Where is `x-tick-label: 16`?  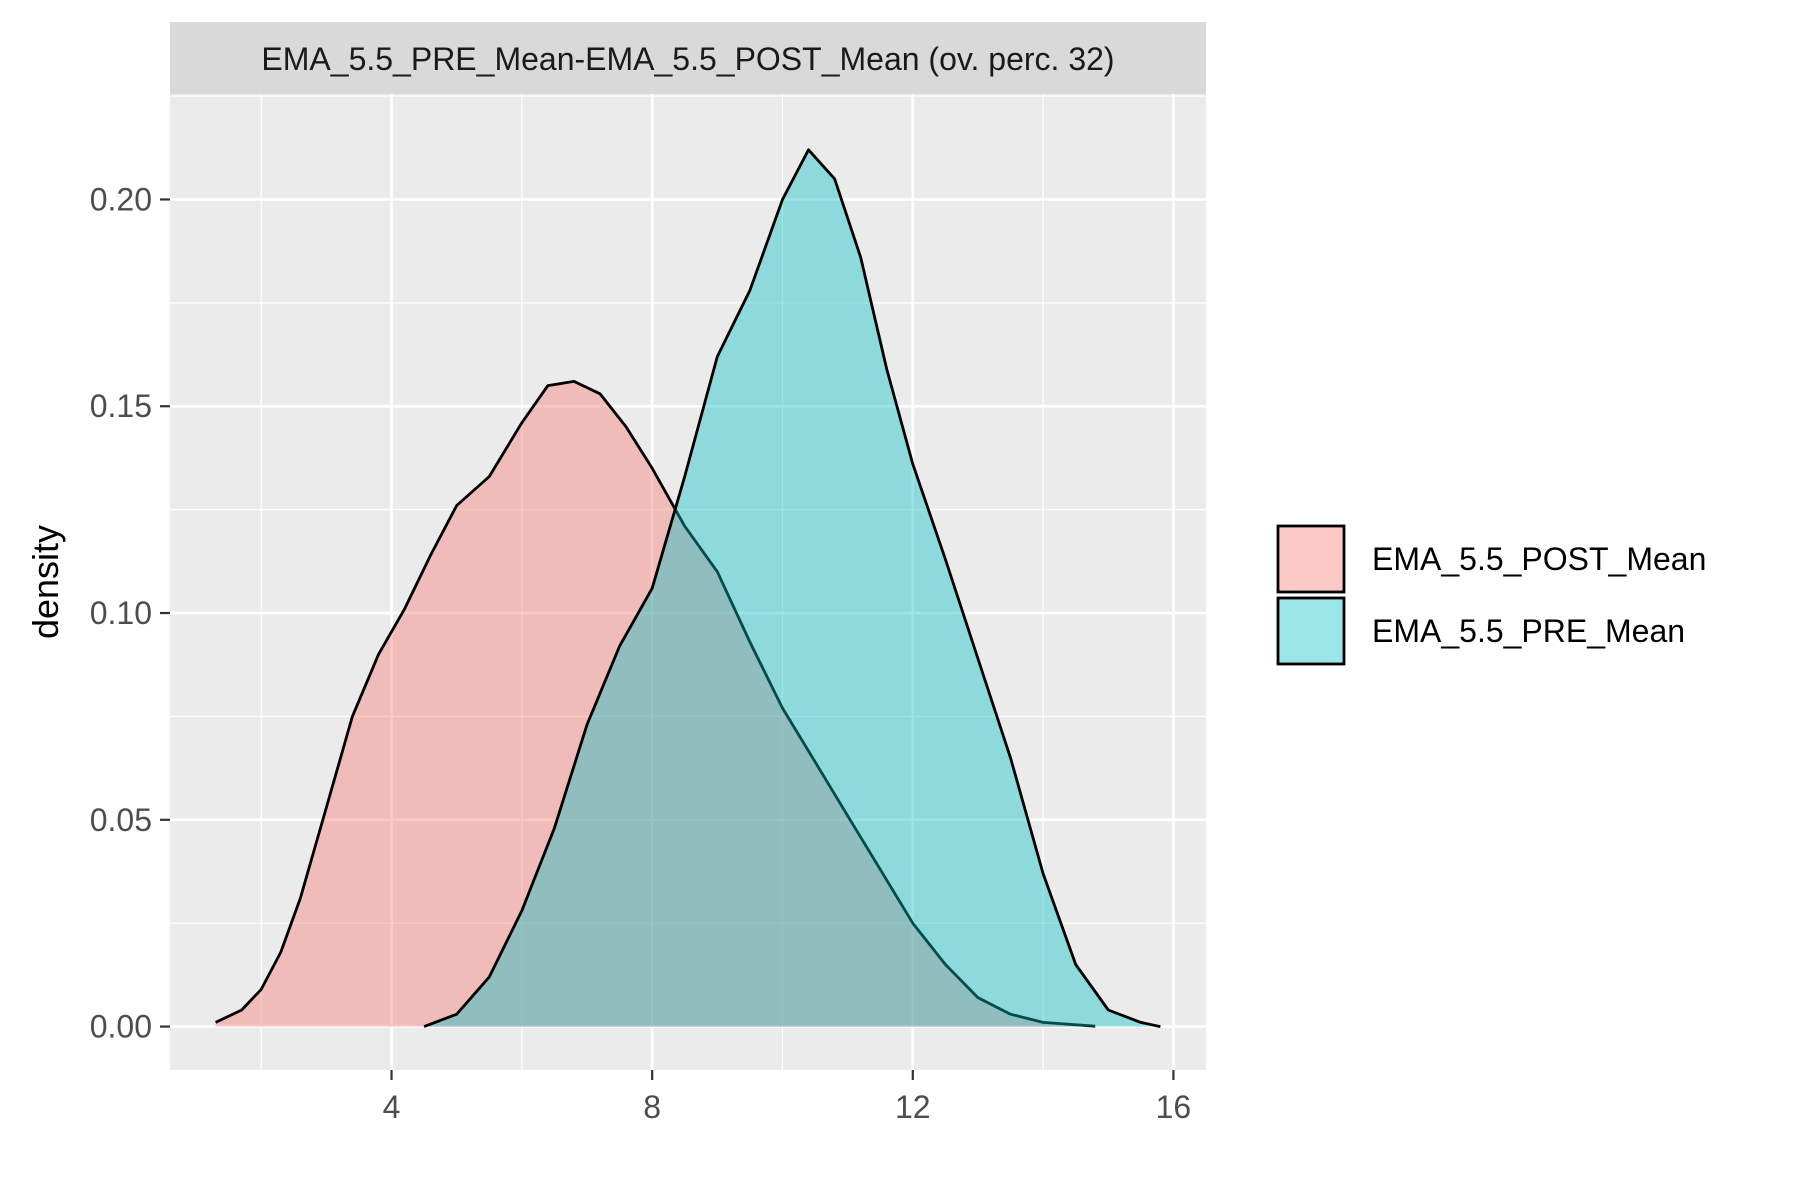 x-tick-label: 16 is located at coordinates (1174, 1107).